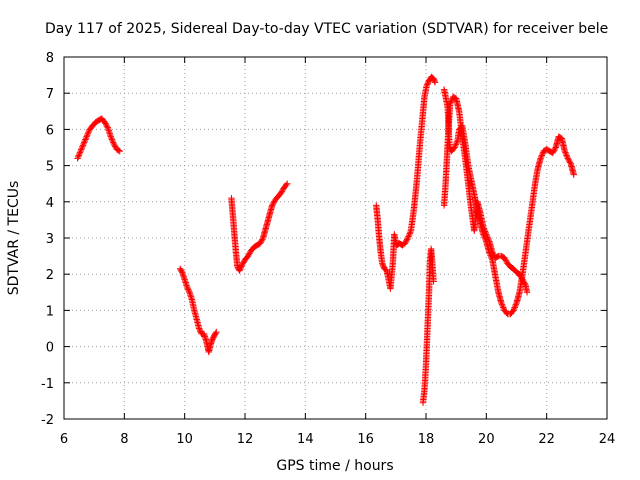 This screenshot has width=640, height=480. What do you see at coordinates (334, 466) in the screenshot?
I see `x-axis-title: GPS time / hours` at bounding box center [334, 466].